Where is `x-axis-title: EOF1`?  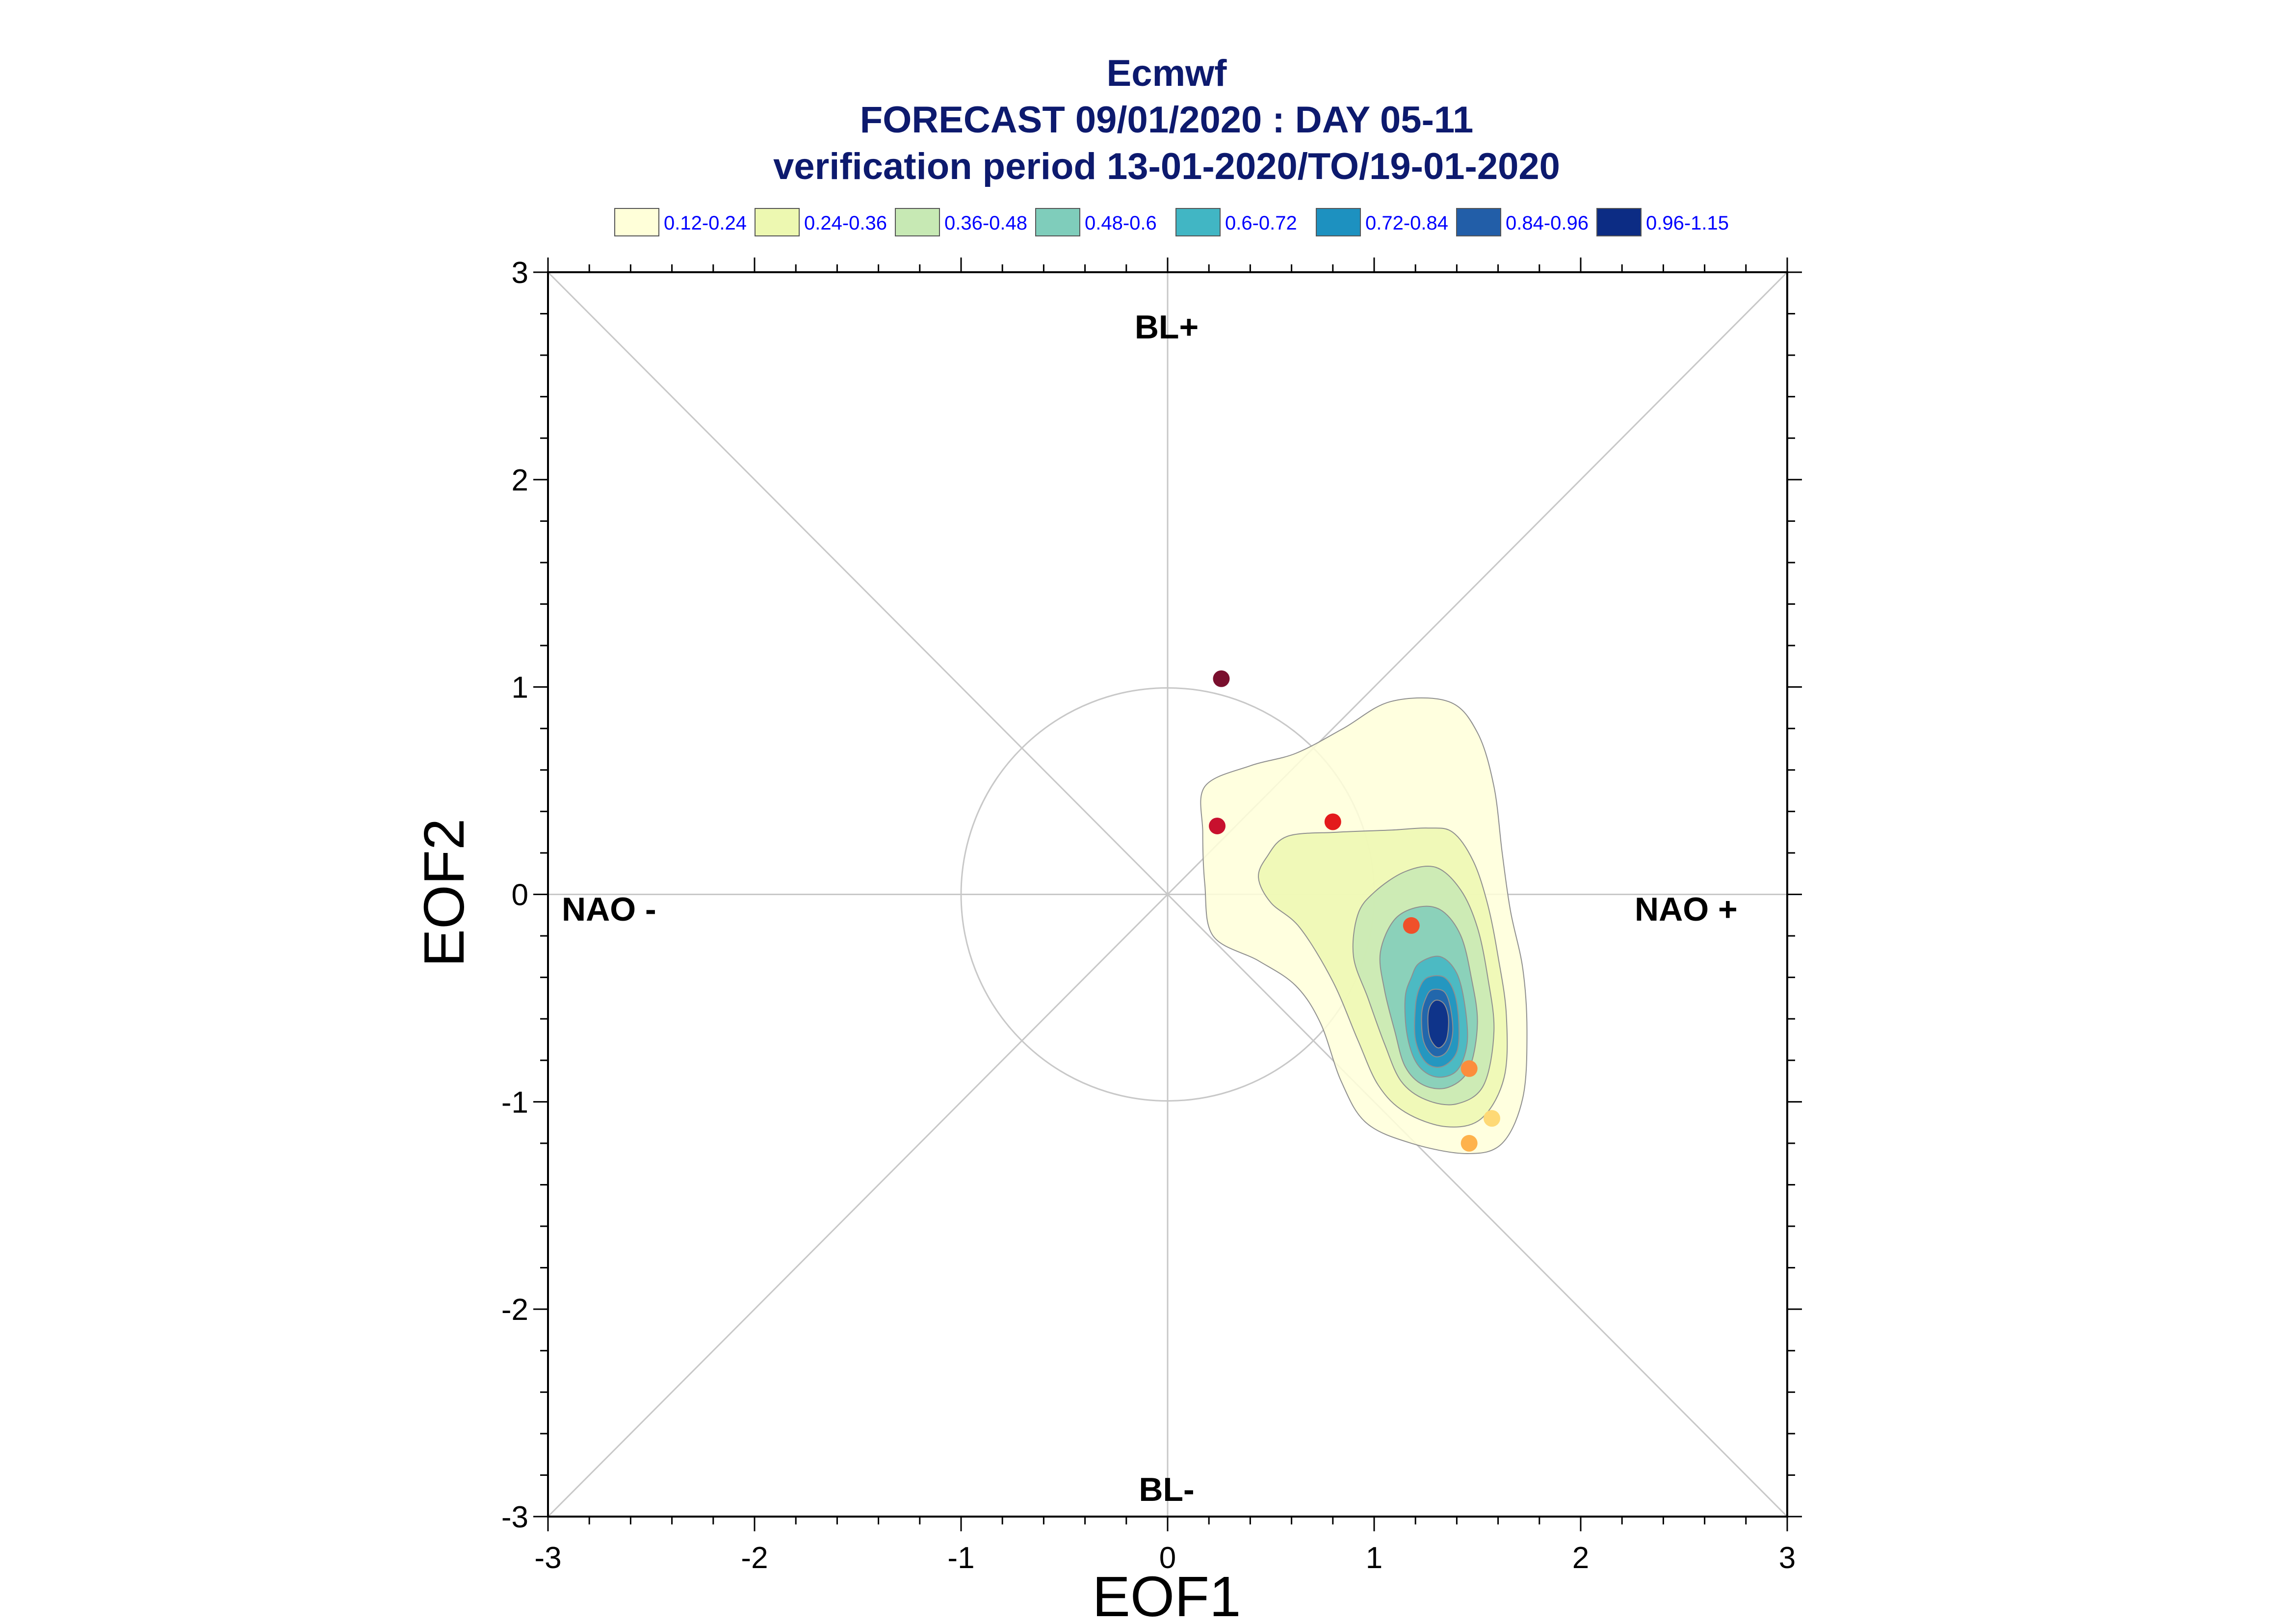 x-axis-title: EOF1 is located at coordinates (1167, 1594).